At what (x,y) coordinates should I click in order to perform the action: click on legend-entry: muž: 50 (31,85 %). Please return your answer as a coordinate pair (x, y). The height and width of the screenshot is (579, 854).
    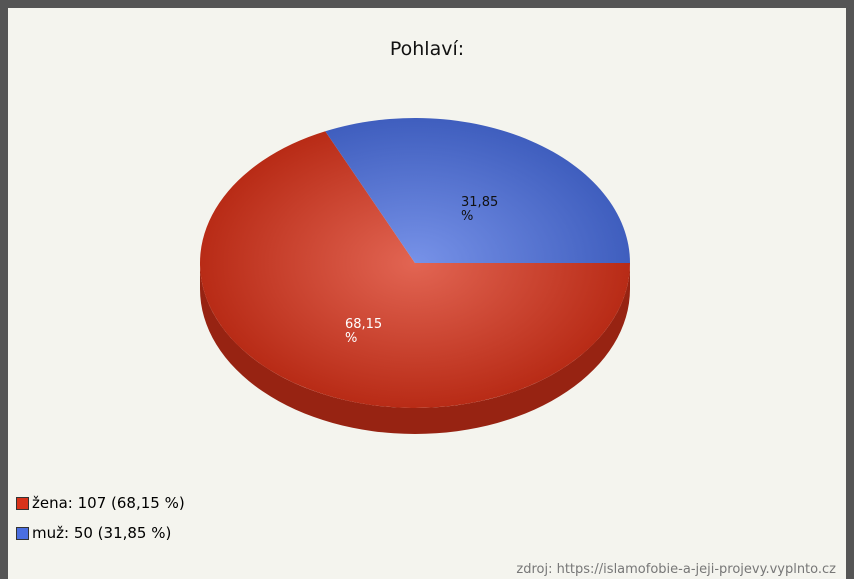
    Looking at the image, I should click on (93, 533).